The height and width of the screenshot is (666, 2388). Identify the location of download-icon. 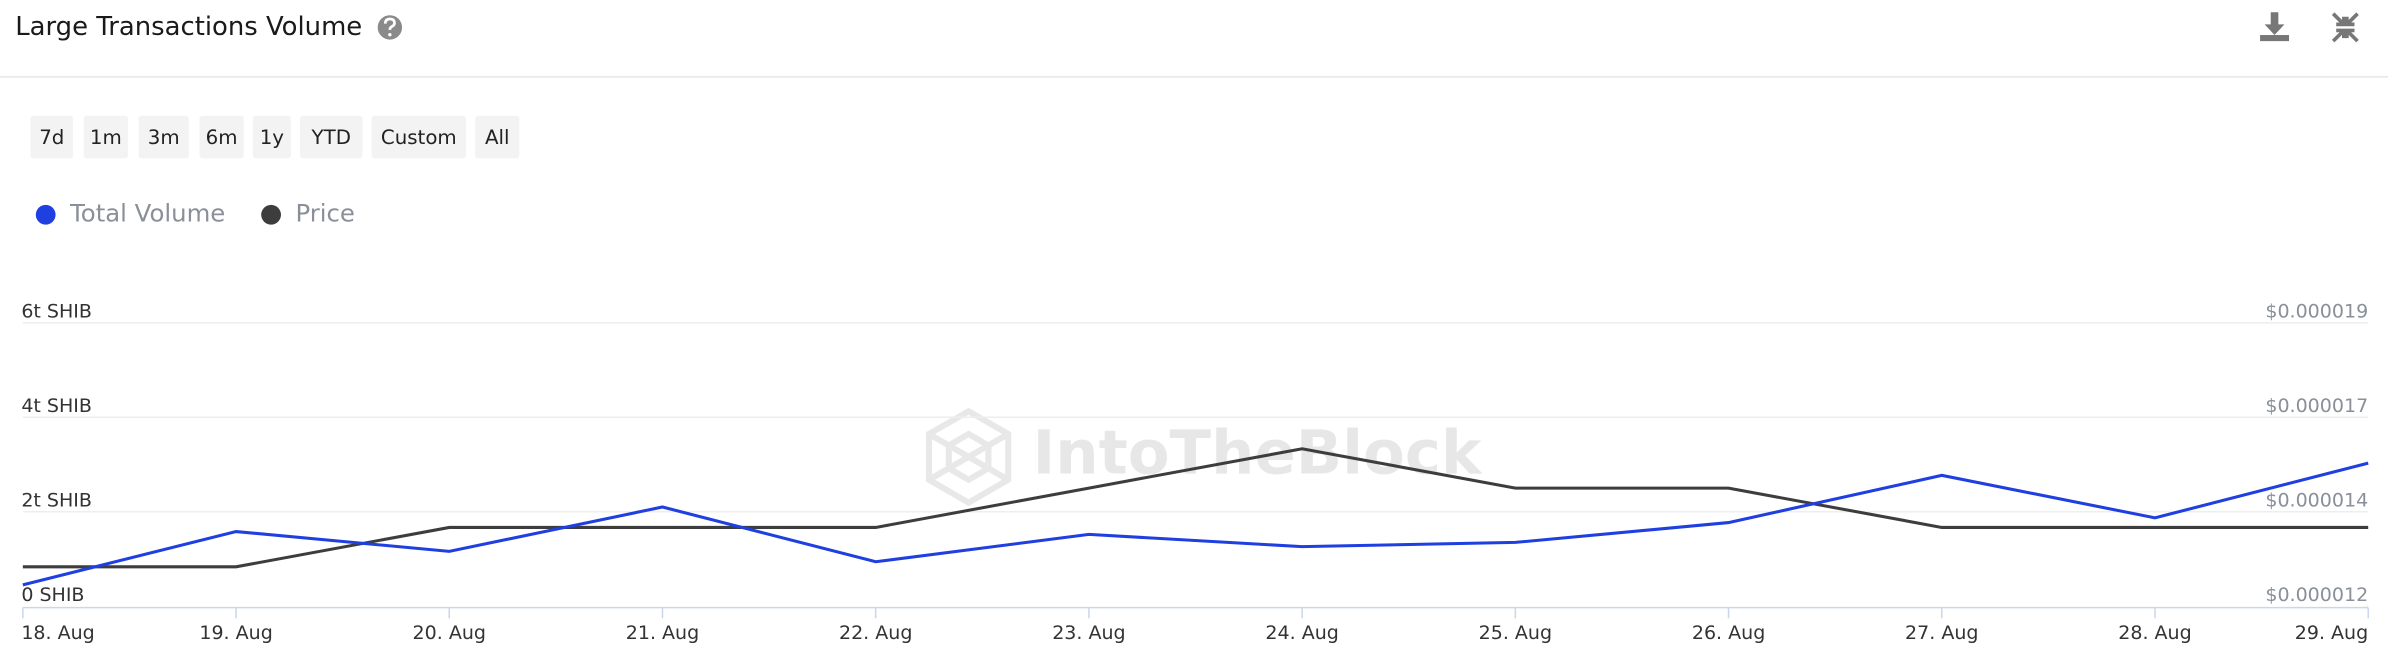
(2275, 27).